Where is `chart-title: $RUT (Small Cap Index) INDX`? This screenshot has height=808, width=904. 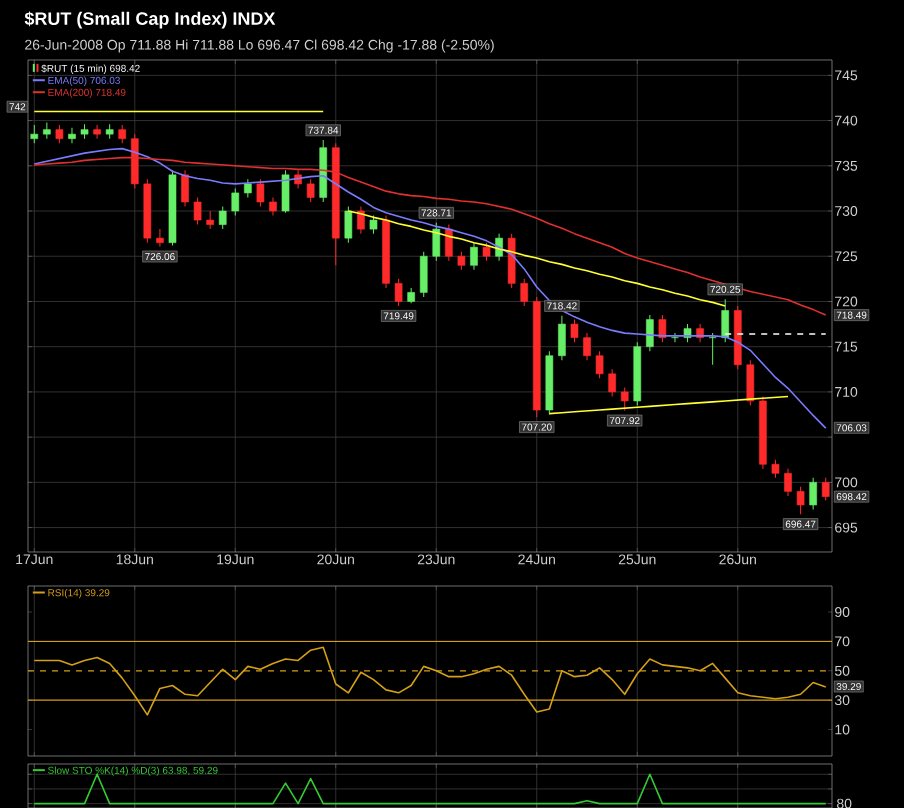 chart-title: $RUT (Small Cap Index) INDX is located at coordinates (150, 20).